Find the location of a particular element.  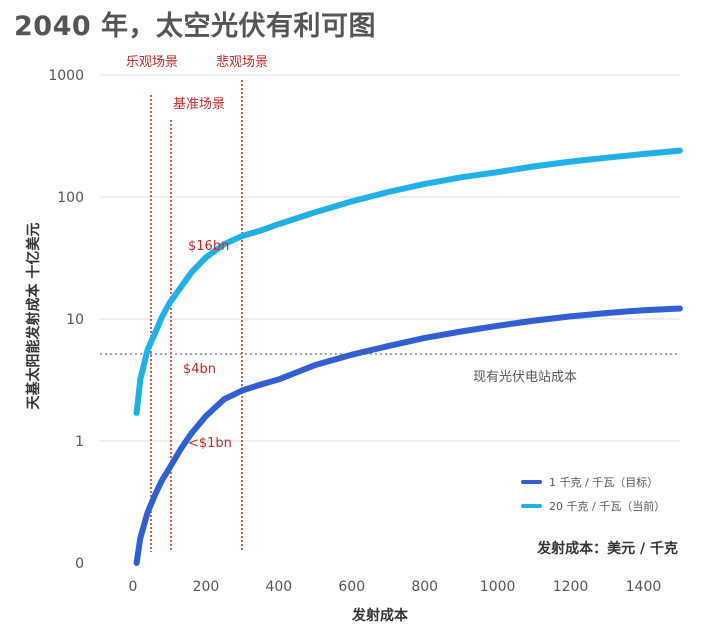

scenario-label: 乐观场景 is located at coordinates (152, 62).